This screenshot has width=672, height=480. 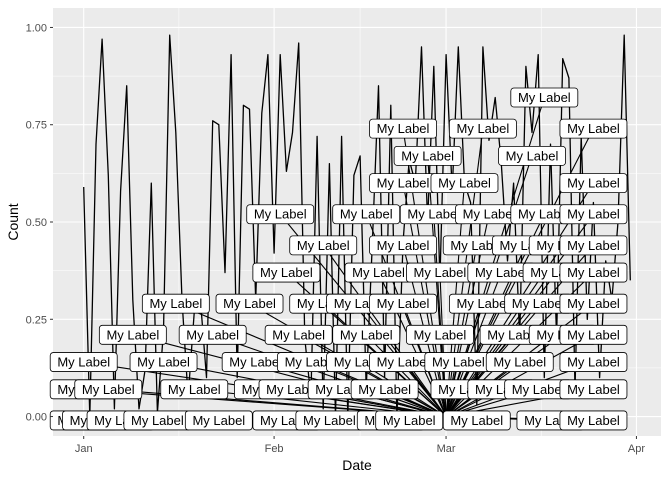 What do you see at coordinates (357, 465) in the screenshot?
I see `x-axis-title: Date` at bounding box center [357, 465].